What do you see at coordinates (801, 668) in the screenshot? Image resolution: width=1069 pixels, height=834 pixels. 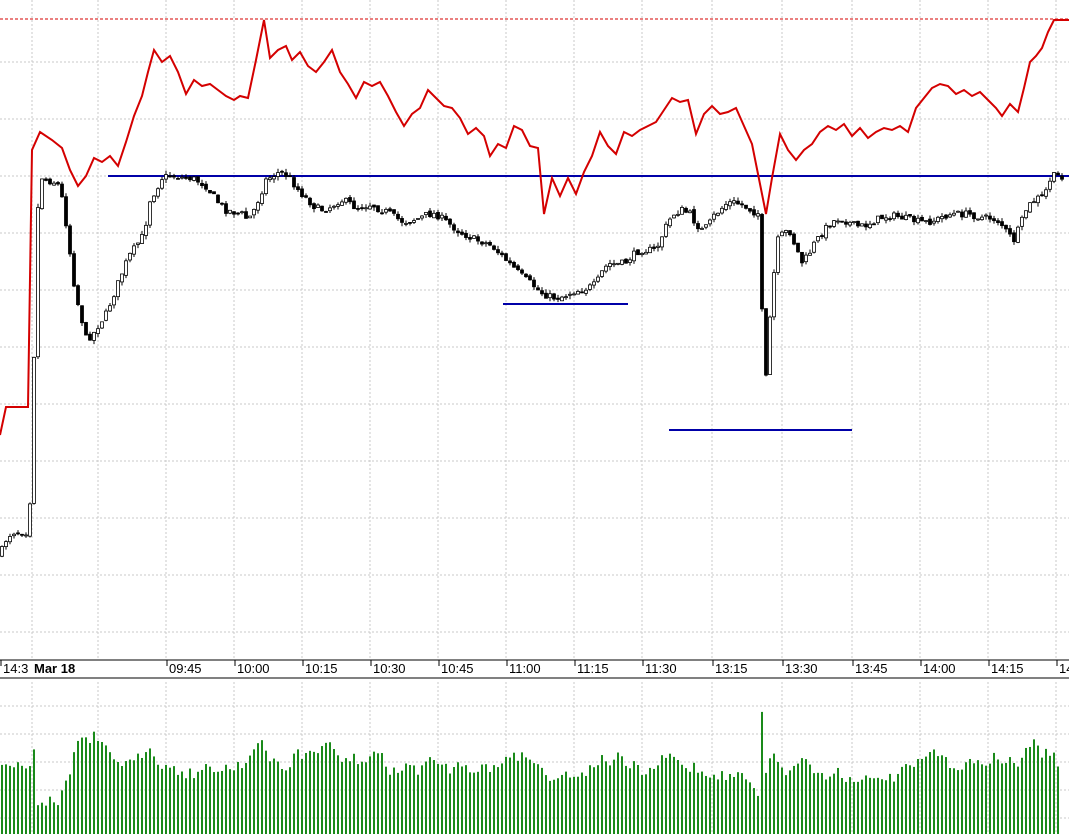 I see `x-tick-label: 13:30` at bounding box center [801, 668].